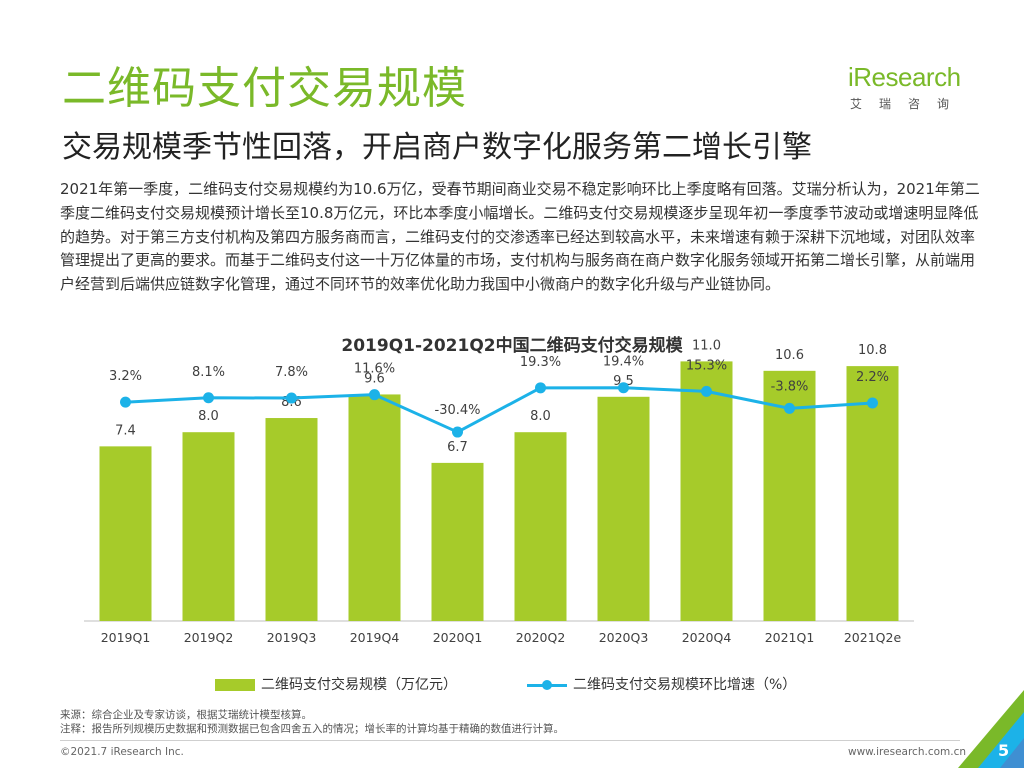  I want to click on bar-value-label: 9.5, so click(623, 381).